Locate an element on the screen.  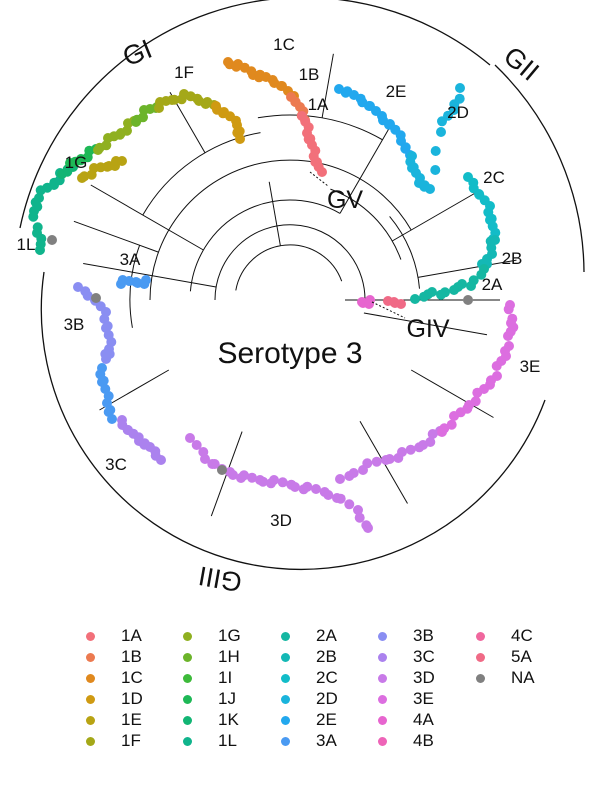
genotype-label-giv: GIV is located at coordinates (427, 329).